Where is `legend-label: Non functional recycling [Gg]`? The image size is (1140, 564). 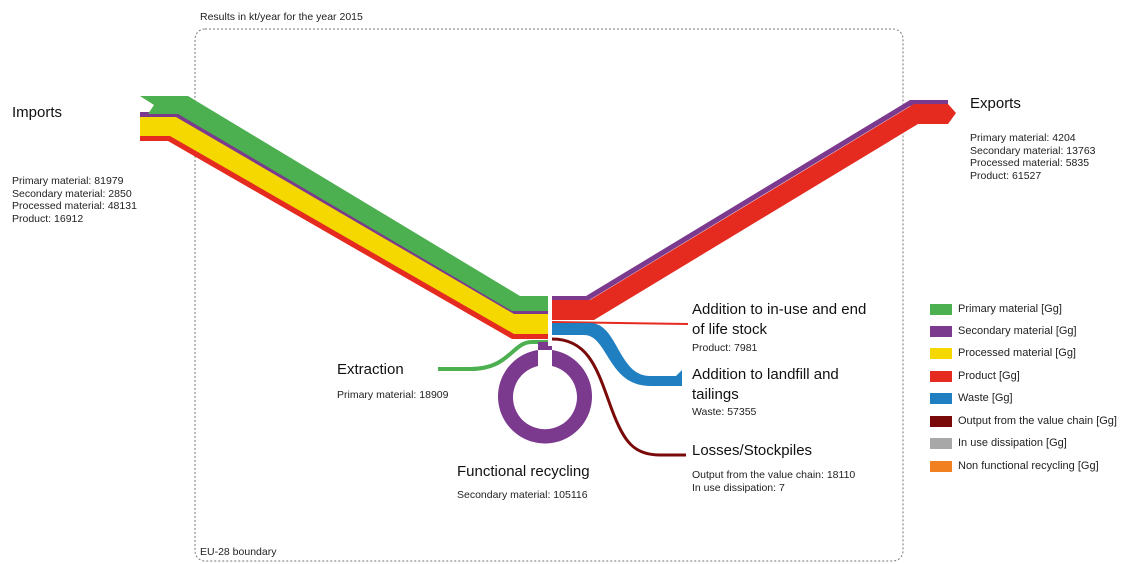 legend-label: Non functional recycling [Gg] is located at coordinates (1028, 466).